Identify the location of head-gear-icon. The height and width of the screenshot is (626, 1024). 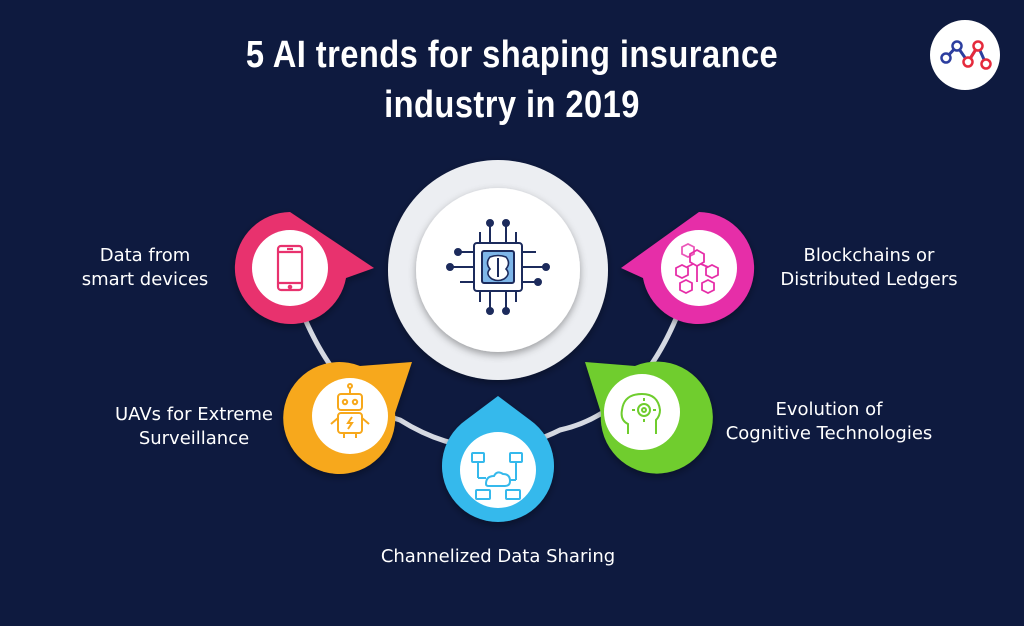
(641, 413).